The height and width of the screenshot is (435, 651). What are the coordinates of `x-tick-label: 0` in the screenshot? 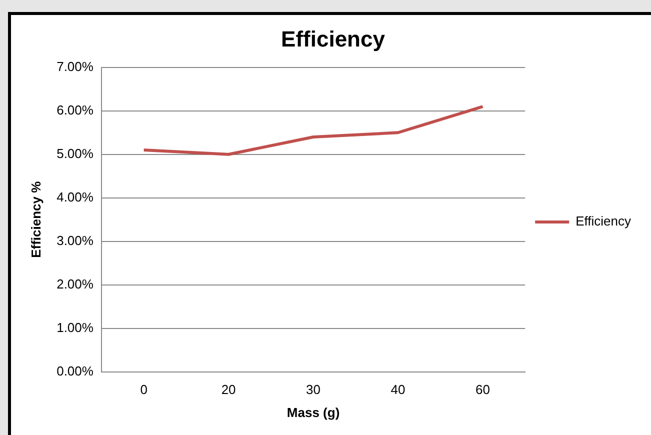 It's located at (144, 390).